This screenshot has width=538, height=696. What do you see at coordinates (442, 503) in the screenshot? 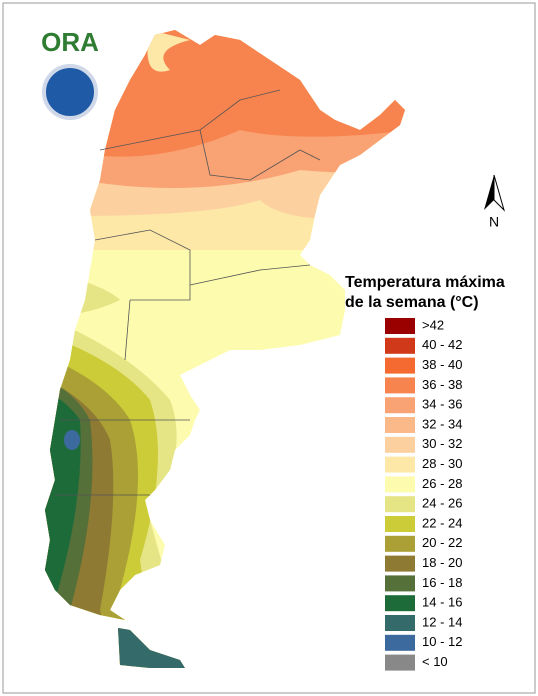
I see `legend-label: 24 - 26` at bounding box center [442, 503].